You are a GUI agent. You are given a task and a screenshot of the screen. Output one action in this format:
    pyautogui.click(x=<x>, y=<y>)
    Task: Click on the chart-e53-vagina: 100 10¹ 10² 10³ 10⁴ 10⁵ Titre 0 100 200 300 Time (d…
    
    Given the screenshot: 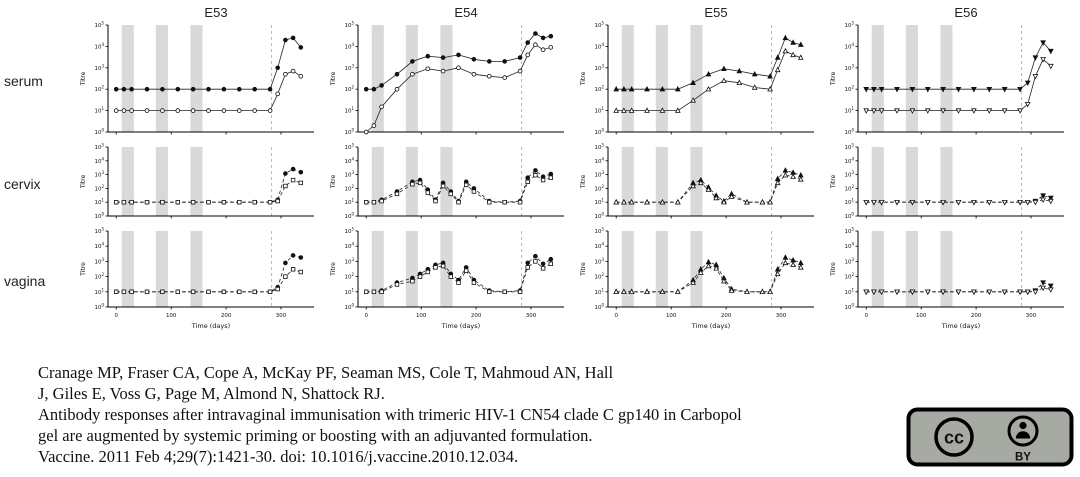 What is the action you would take?
    pyautogui.click(x=203, y=281)
    